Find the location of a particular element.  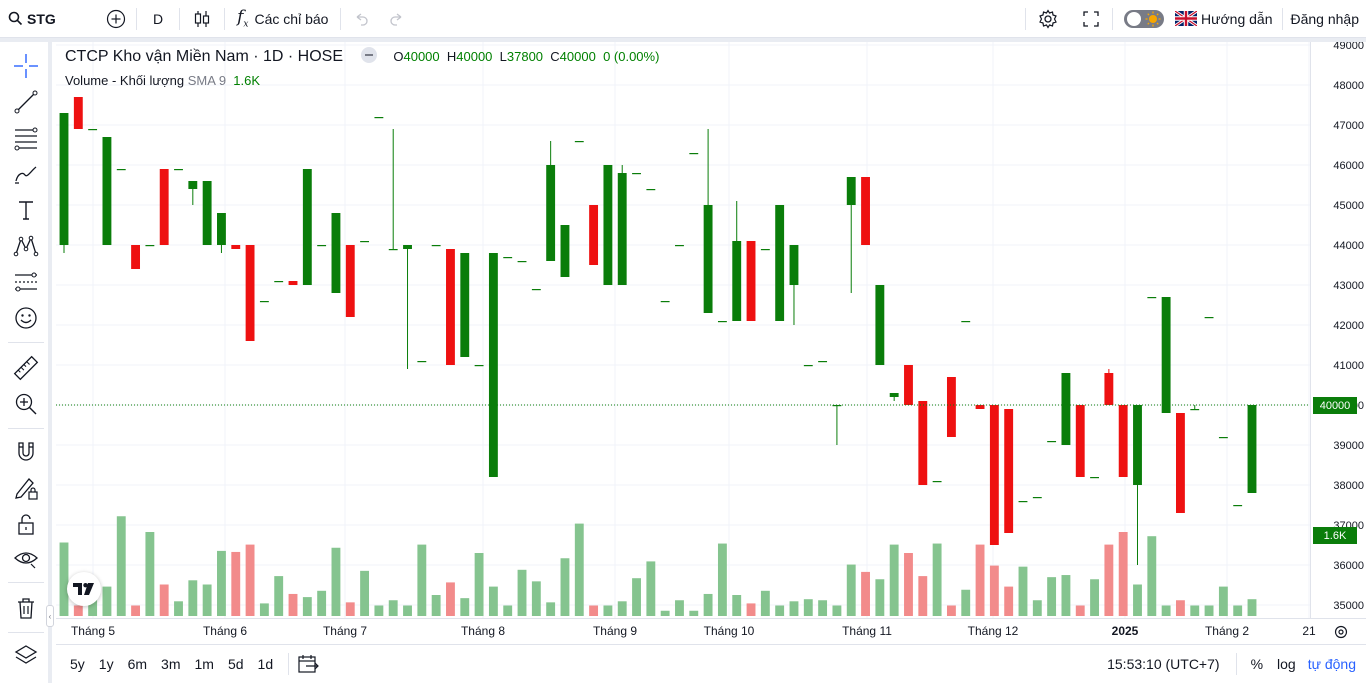

axis-settings-icon is located at coordinates (1341, 632).